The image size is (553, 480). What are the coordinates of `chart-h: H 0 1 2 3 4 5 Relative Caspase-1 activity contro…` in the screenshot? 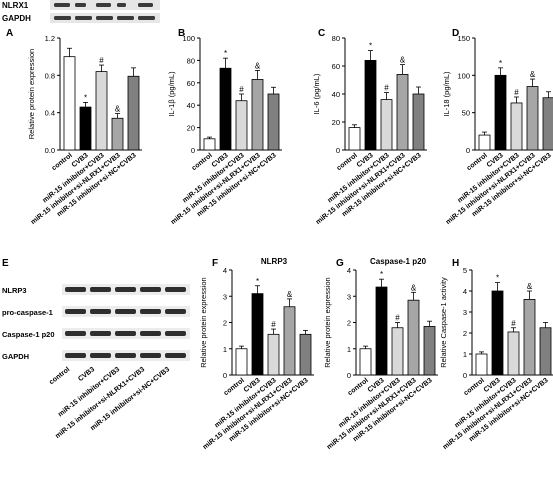 It's located at (496, 354).